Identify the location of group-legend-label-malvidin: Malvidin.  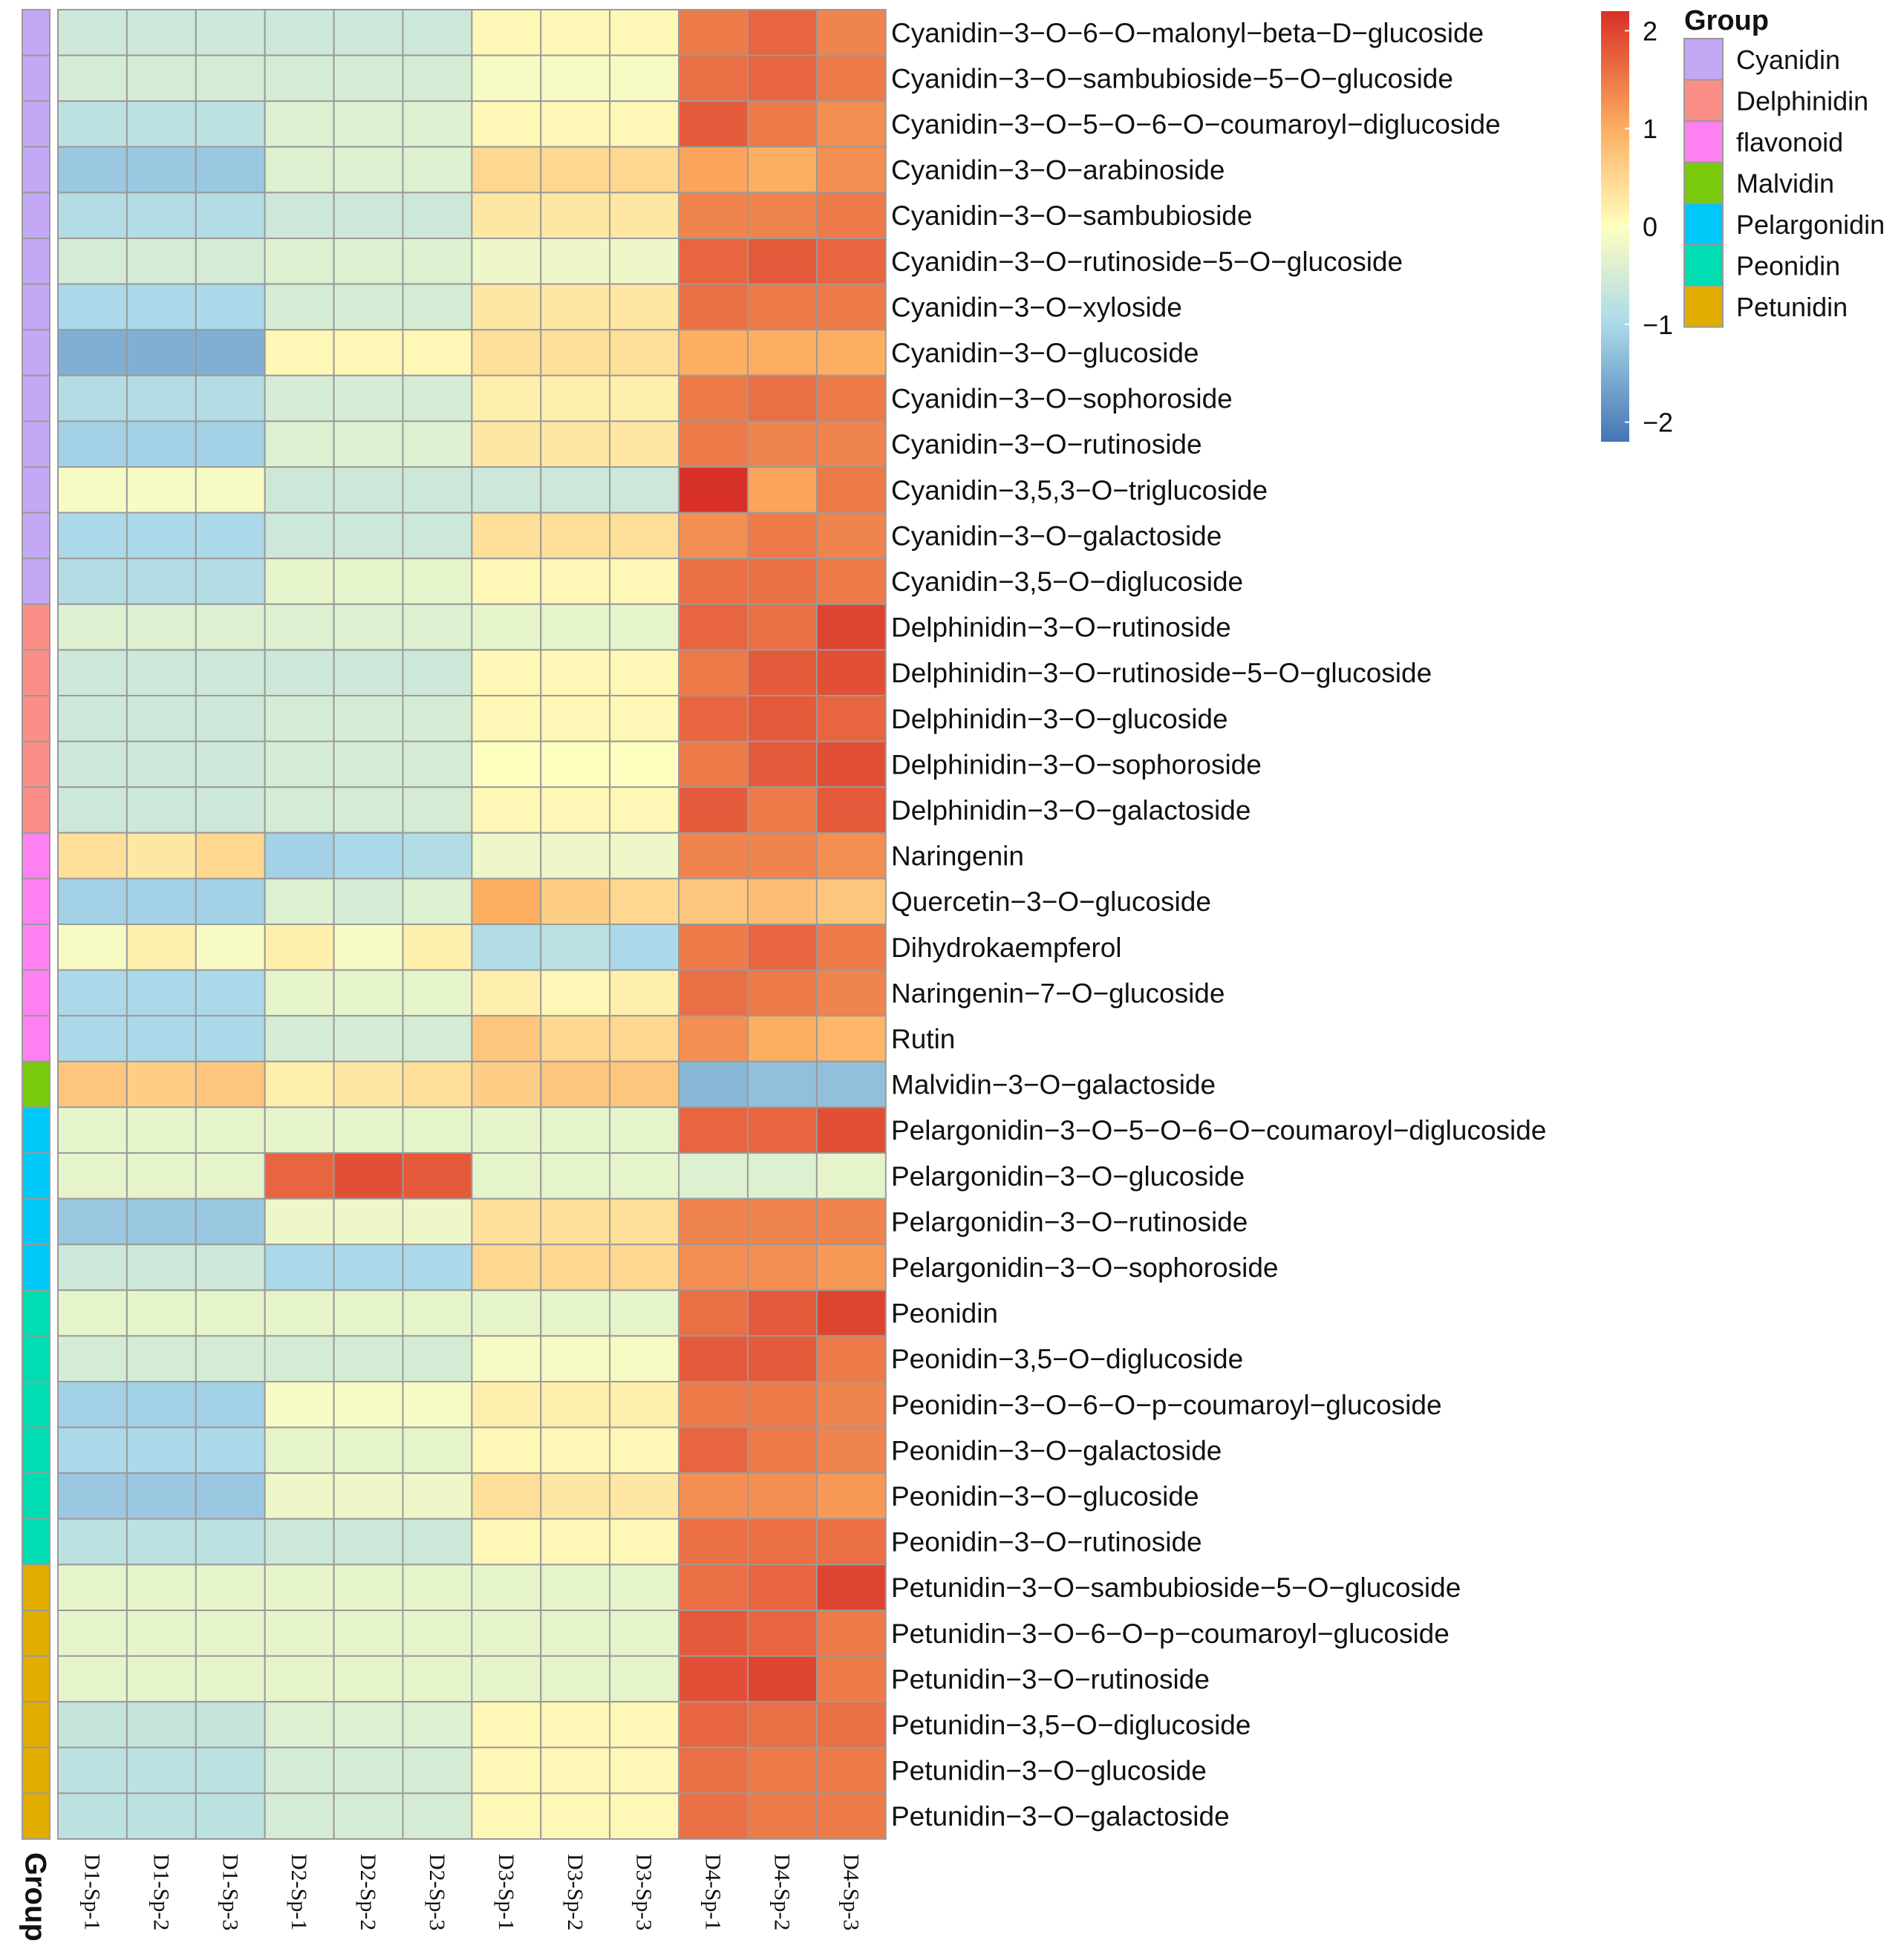
(1785, 183).